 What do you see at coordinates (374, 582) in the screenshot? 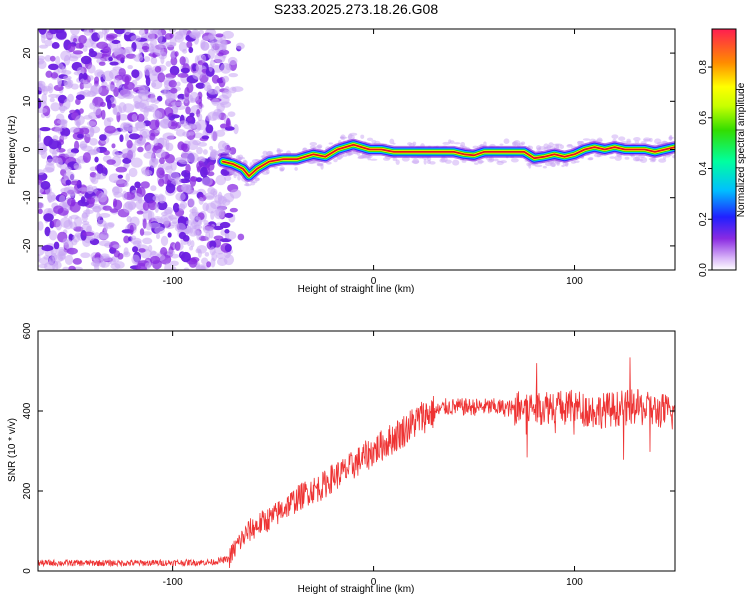
I see `snr-x-tick-label: 0` at bounding box center [374, 582].